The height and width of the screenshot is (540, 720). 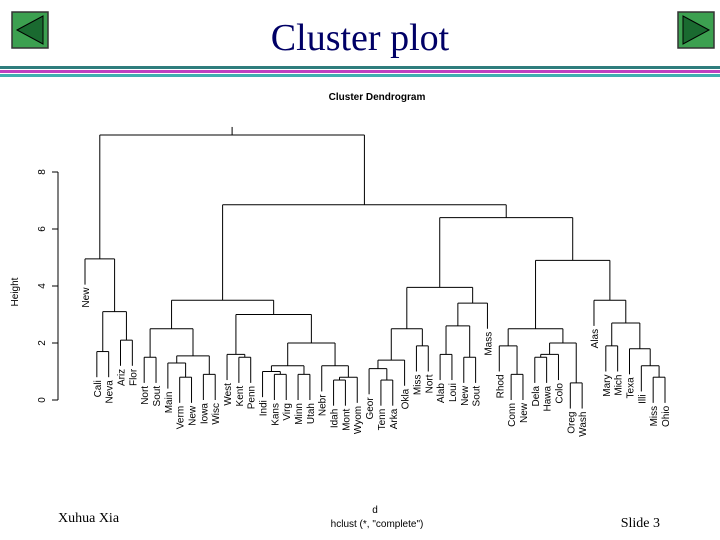 What do you see at coordinates (133, 377) in the screenshot?
I see `leaf-label: Flor` at bounding box center [133, 377].